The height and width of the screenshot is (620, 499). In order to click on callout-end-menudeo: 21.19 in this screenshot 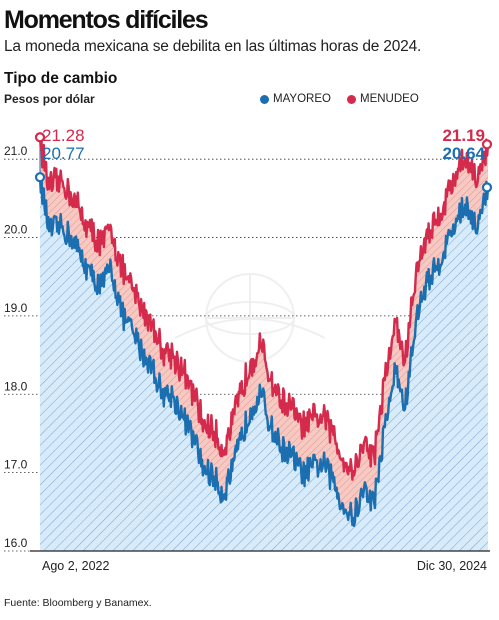, I will do `click(463, 135)`.